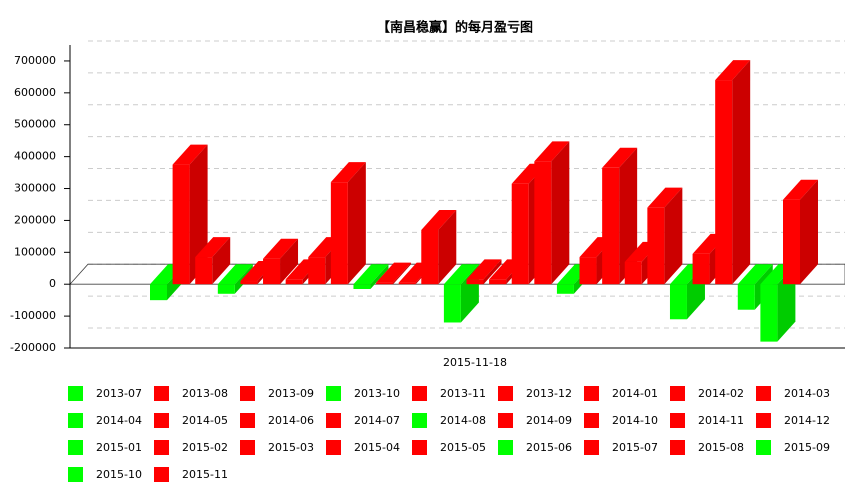  Describe the element at coordinates (549, 420) in the screenshot. I see `legend-label: 2014-09` at that location.